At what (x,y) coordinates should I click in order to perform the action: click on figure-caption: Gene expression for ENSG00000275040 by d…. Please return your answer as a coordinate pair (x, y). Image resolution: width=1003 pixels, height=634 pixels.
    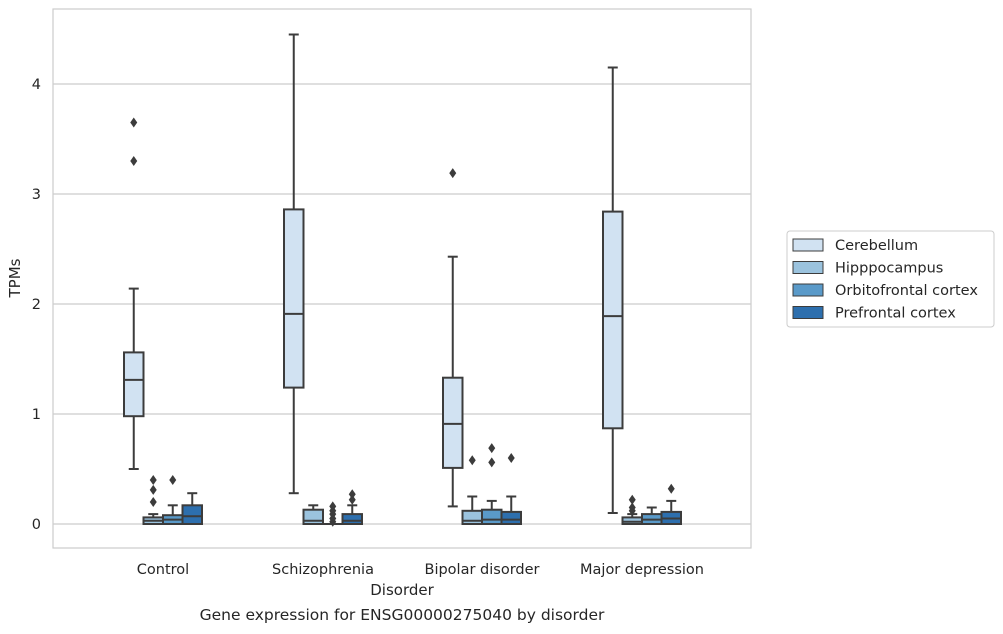
    Looking at the image, I should click on (402, 615).